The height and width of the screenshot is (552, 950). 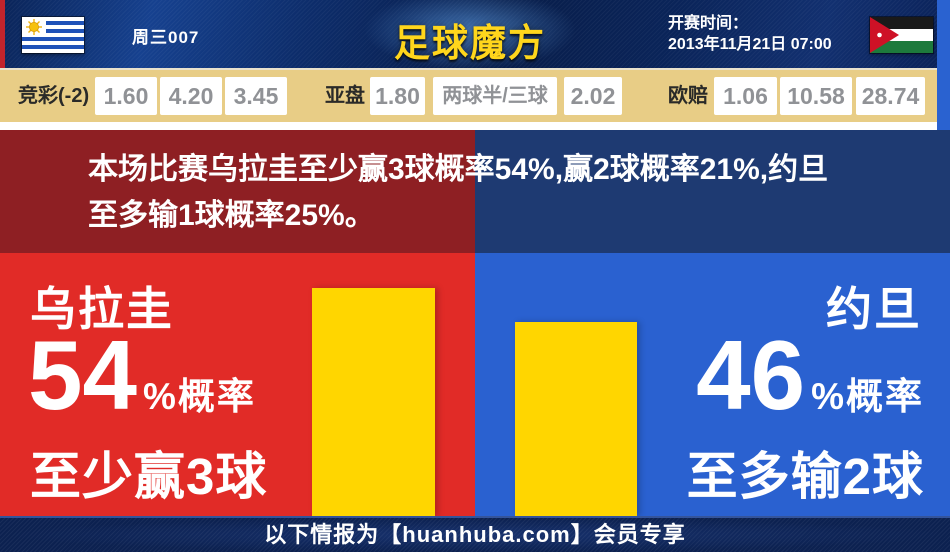 I want to click on jordan-flag-icon, so click(x=901, y=35).